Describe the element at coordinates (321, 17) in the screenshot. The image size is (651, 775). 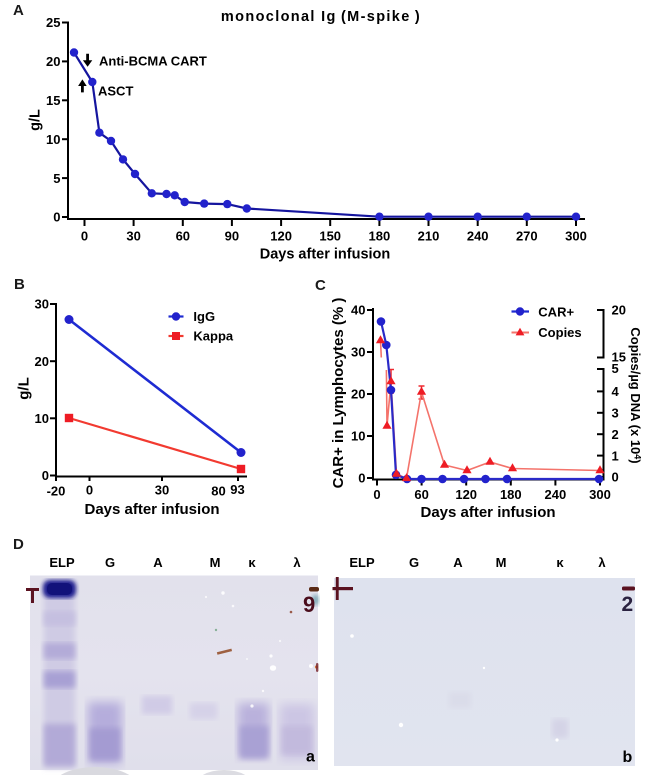
I see `svg-text: monoclonal Ig (M-spike )` at that location.